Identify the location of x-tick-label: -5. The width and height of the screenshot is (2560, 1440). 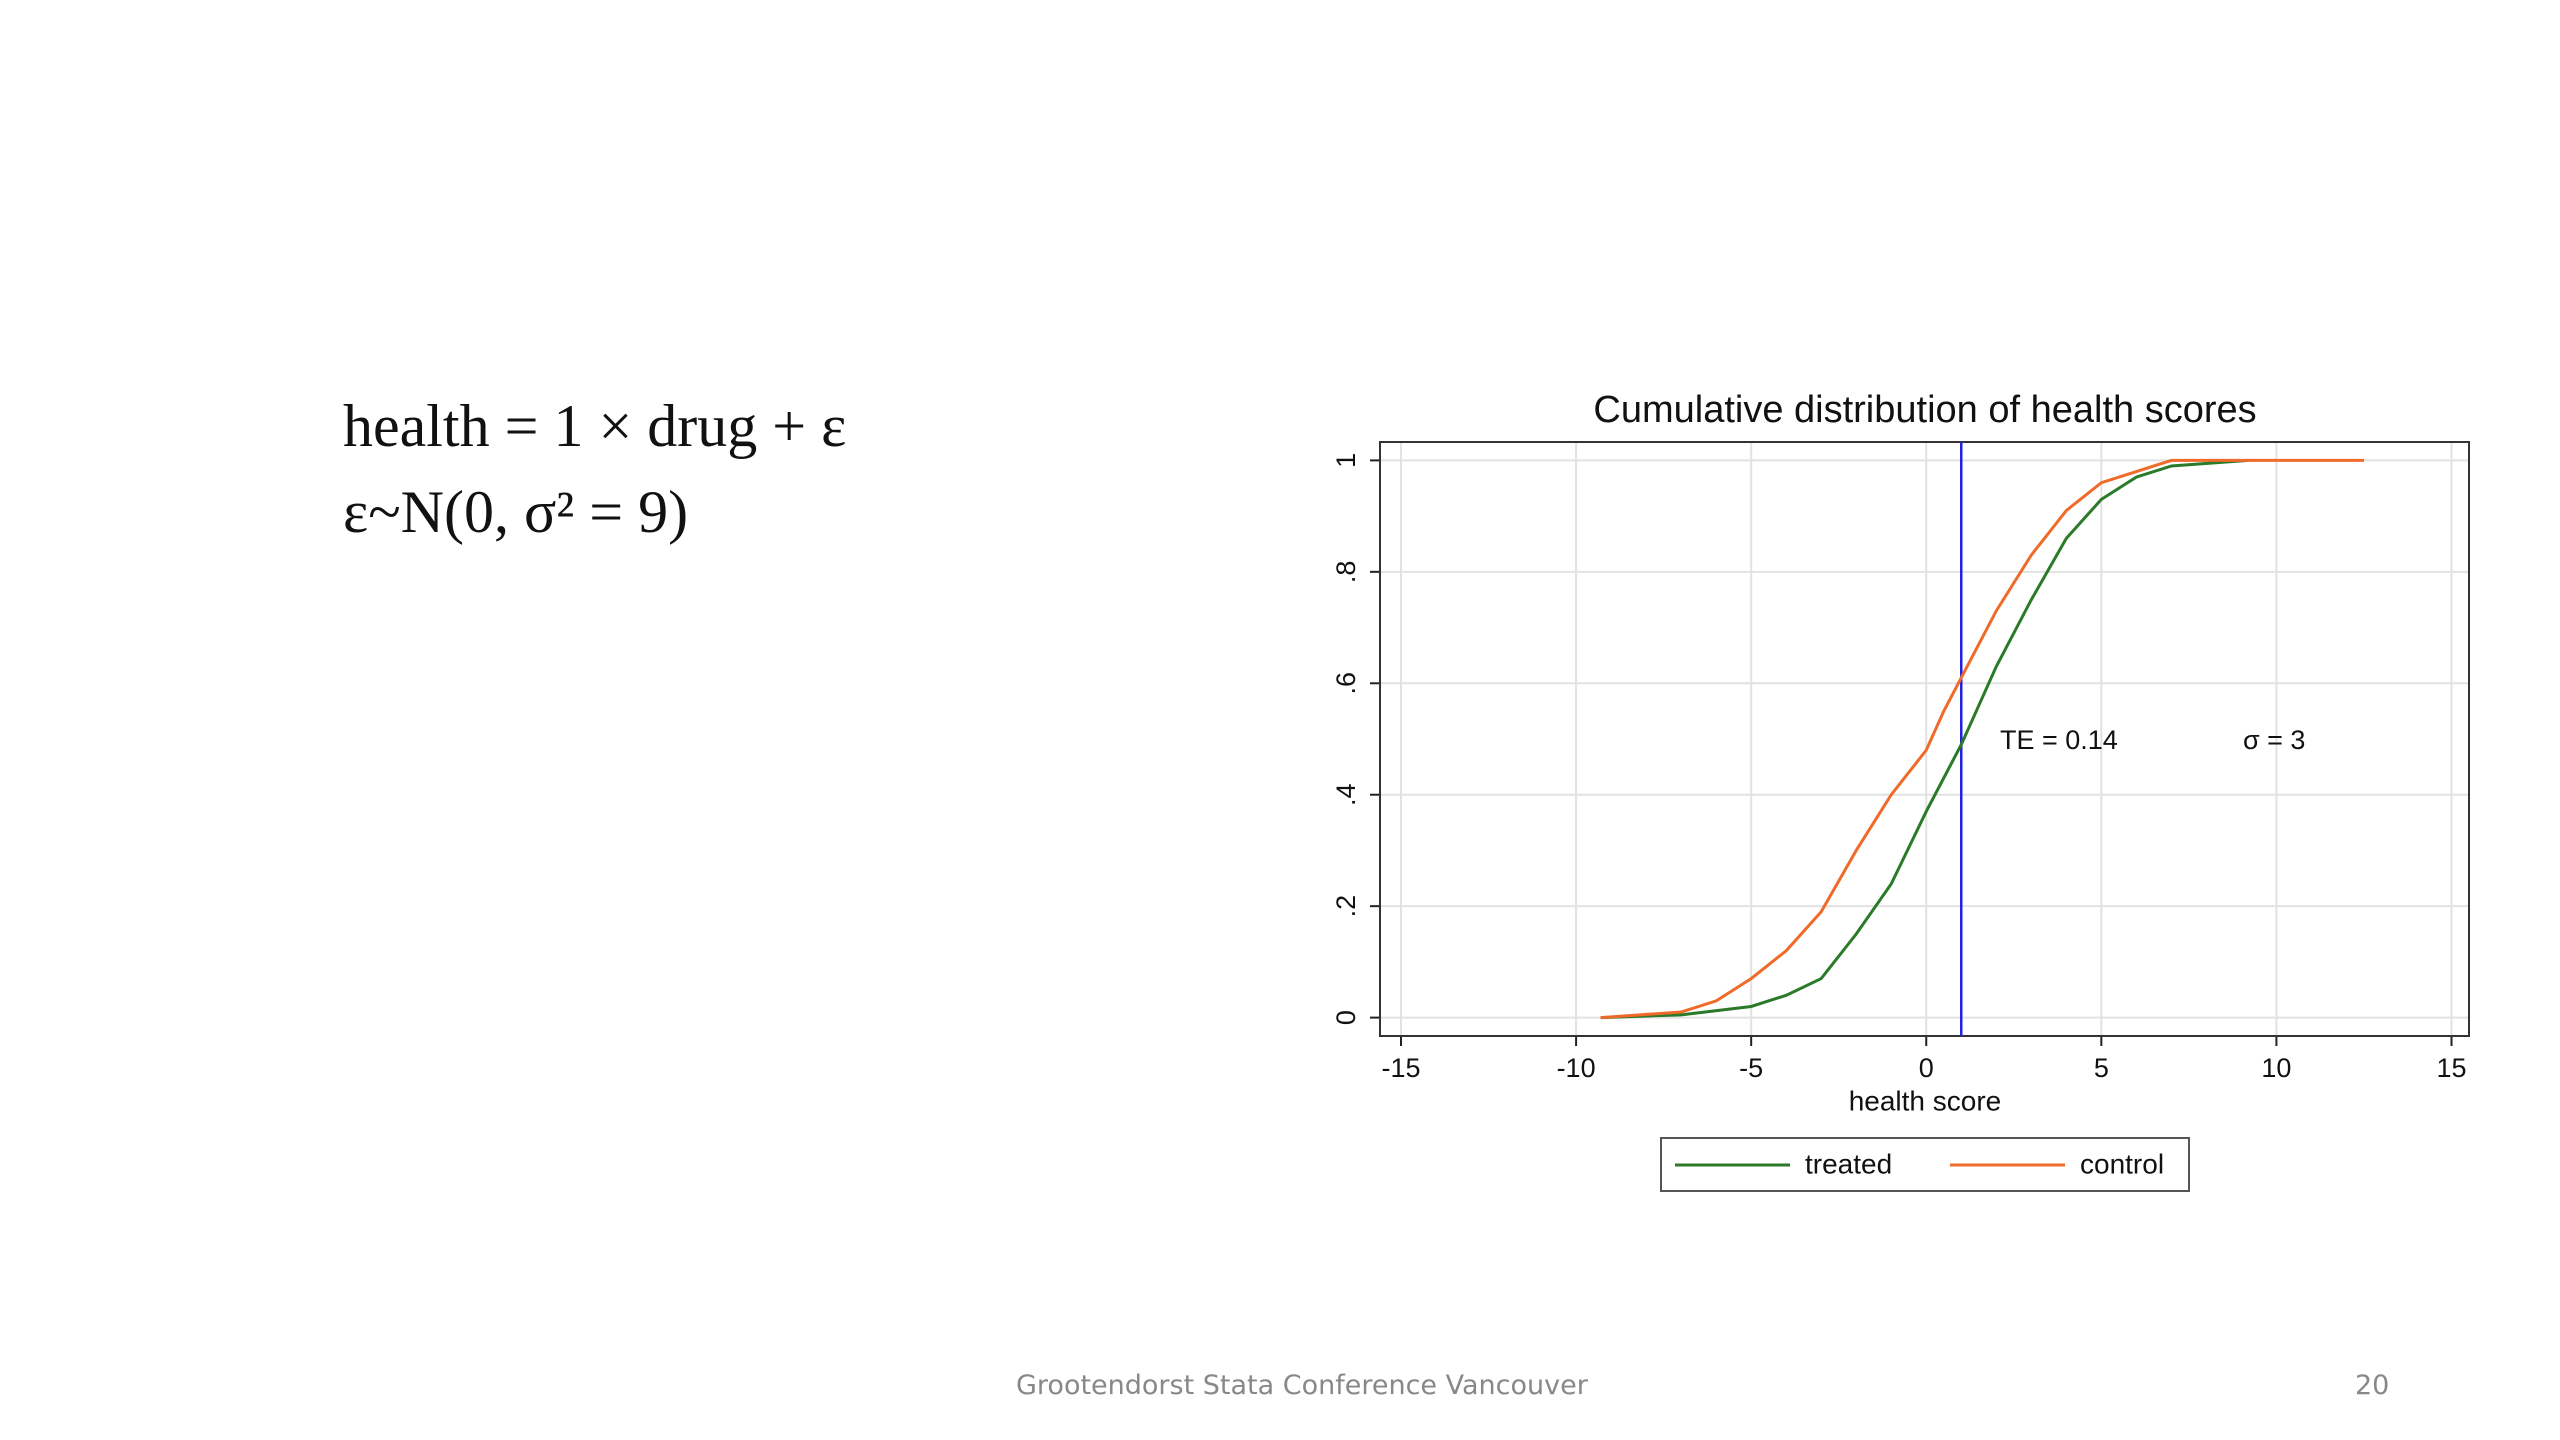
(1751, 1068).